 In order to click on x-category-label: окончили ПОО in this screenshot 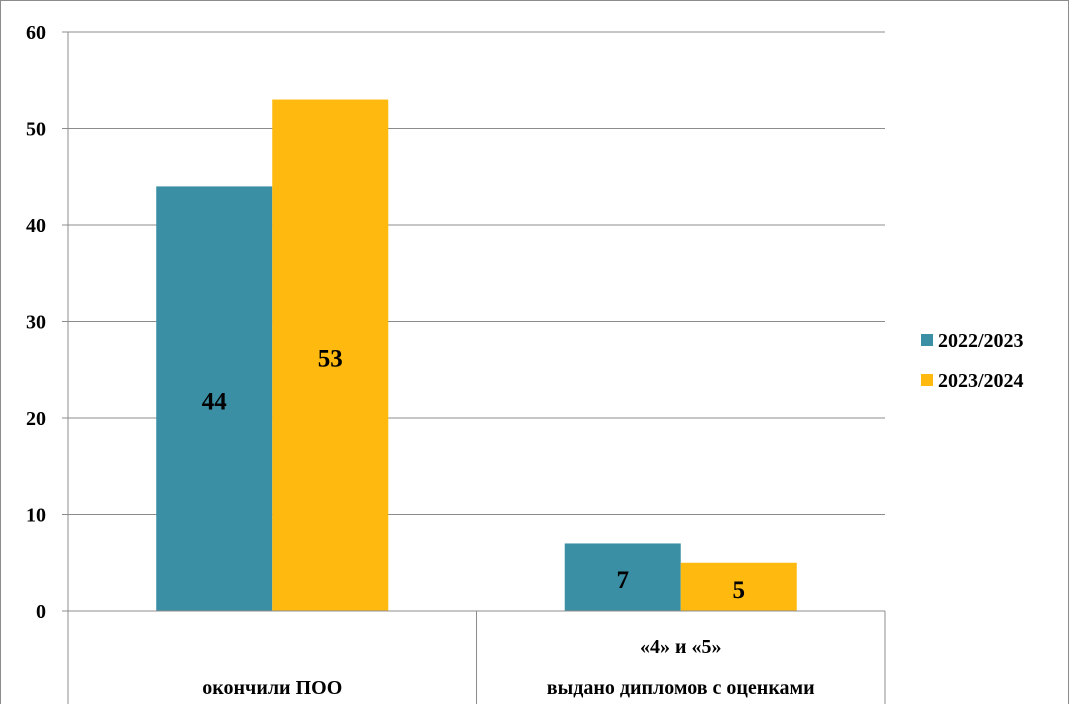, I will do `click(272, 688)`.